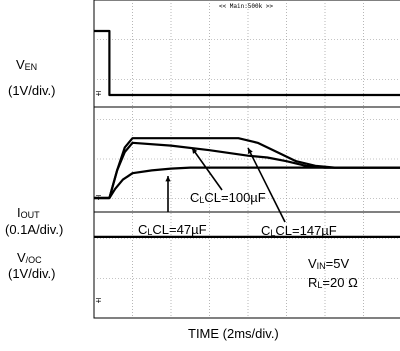  What do you see at coordinates (32, 90) in the screenshot?
I see `ven-scale: (1V/div.)` at bounding box center [32, 90].